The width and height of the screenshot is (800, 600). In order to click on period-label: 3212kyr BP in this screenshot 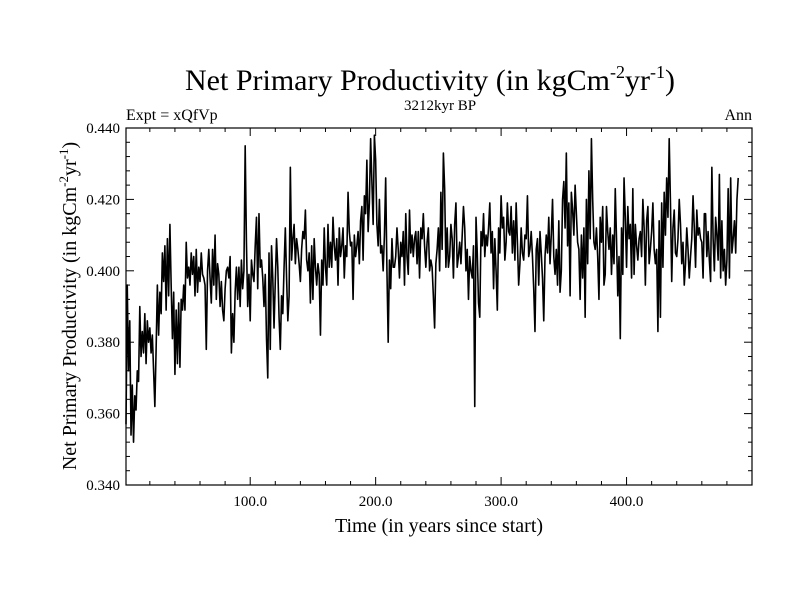, I will do `click(440, 106)`.